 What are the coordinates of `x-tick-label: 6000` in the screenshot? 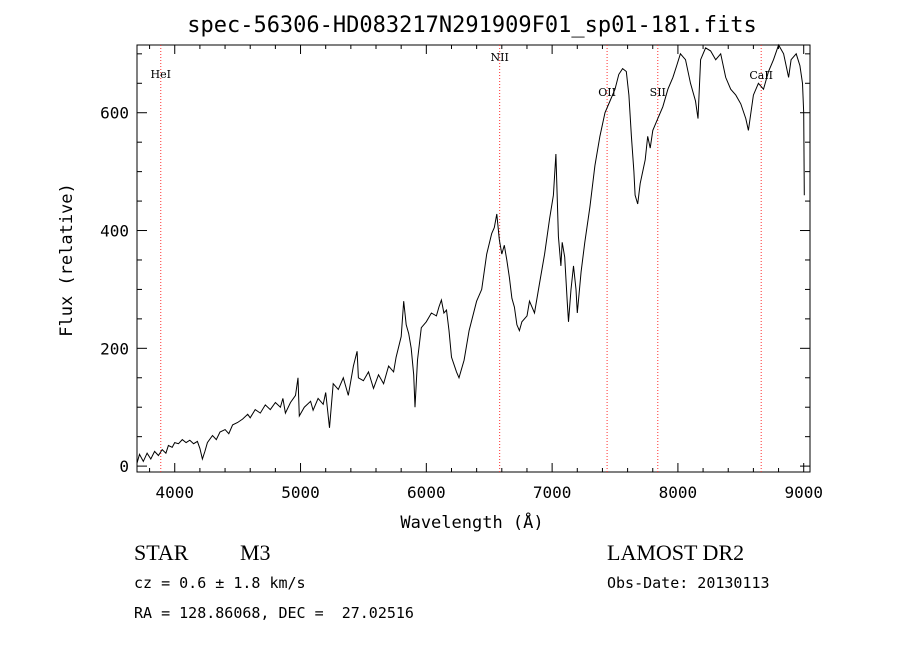 It's located at (426, 492).